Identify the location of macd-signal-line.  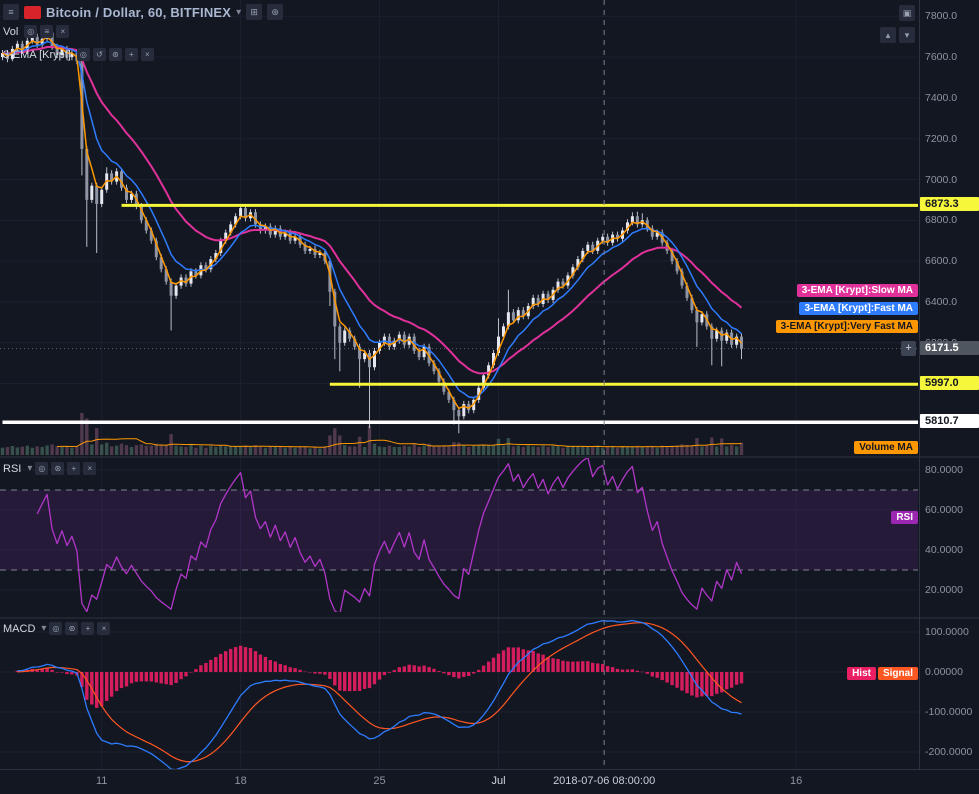
(379, 692).